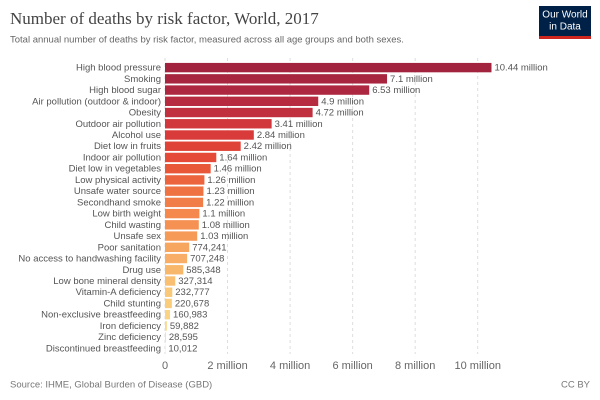  What do you see at coordinates (127, 146) in the screenshot?
I see `y-tick-label: Diet low in fruits` at bounding box center [127, 146].